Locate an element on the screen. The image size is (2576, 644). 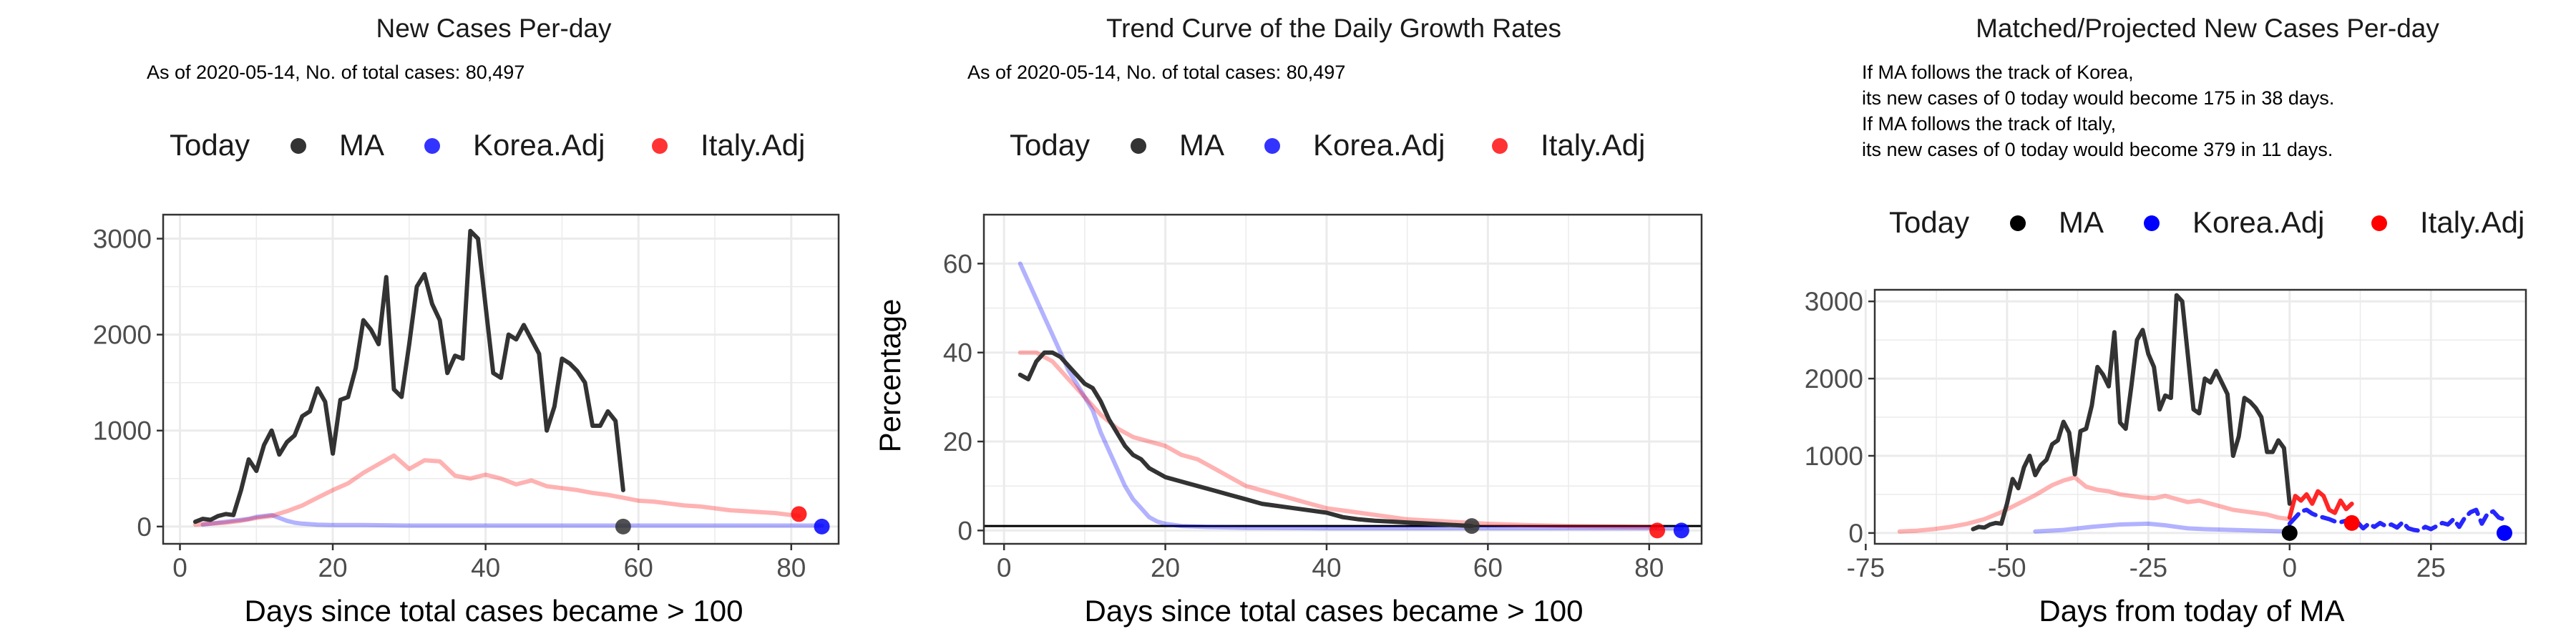
p1-legend-ma-marker is located at coordinates (298, 146).